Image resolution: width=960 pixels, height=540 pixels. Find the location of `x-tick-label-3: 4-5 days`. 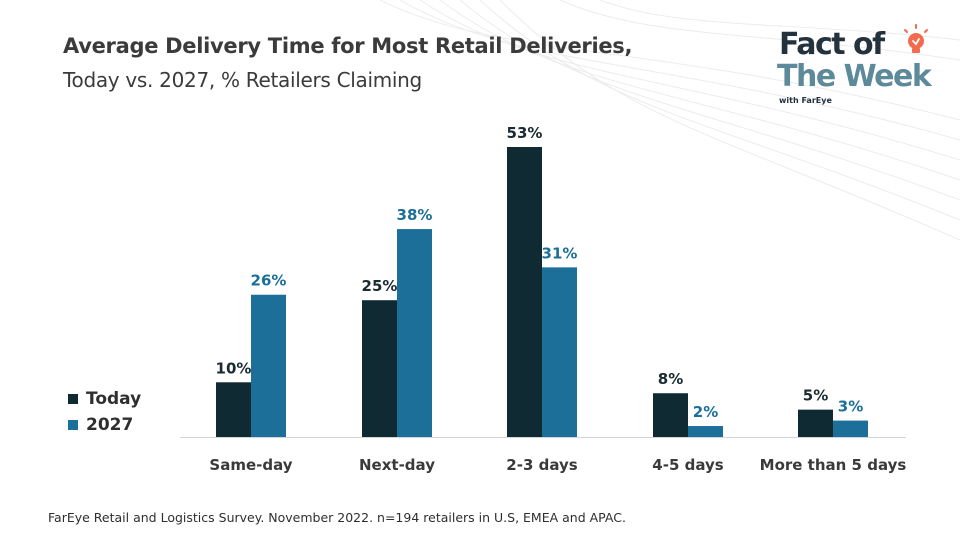

x-tick-label-3: 4-5 days is located at coordinates (687, 465).